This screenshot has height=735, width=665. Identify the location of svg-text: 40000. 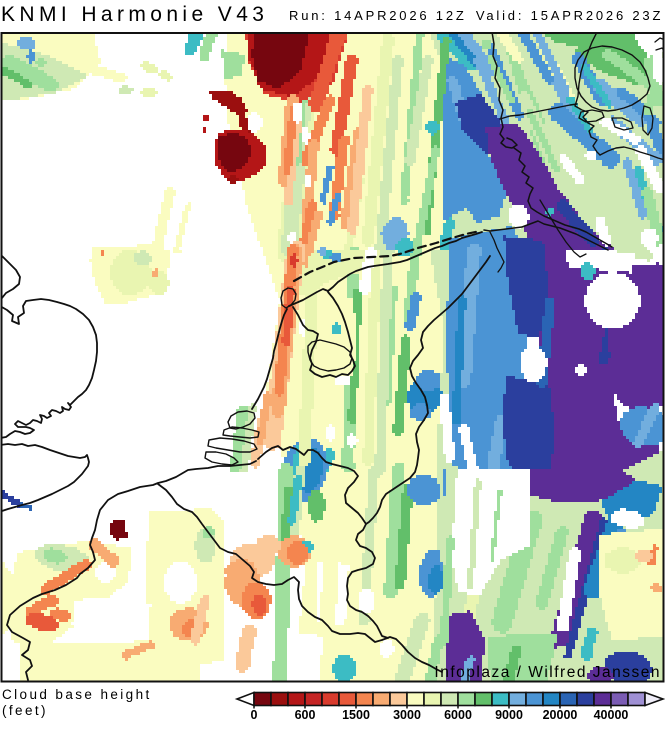
(611, 715).